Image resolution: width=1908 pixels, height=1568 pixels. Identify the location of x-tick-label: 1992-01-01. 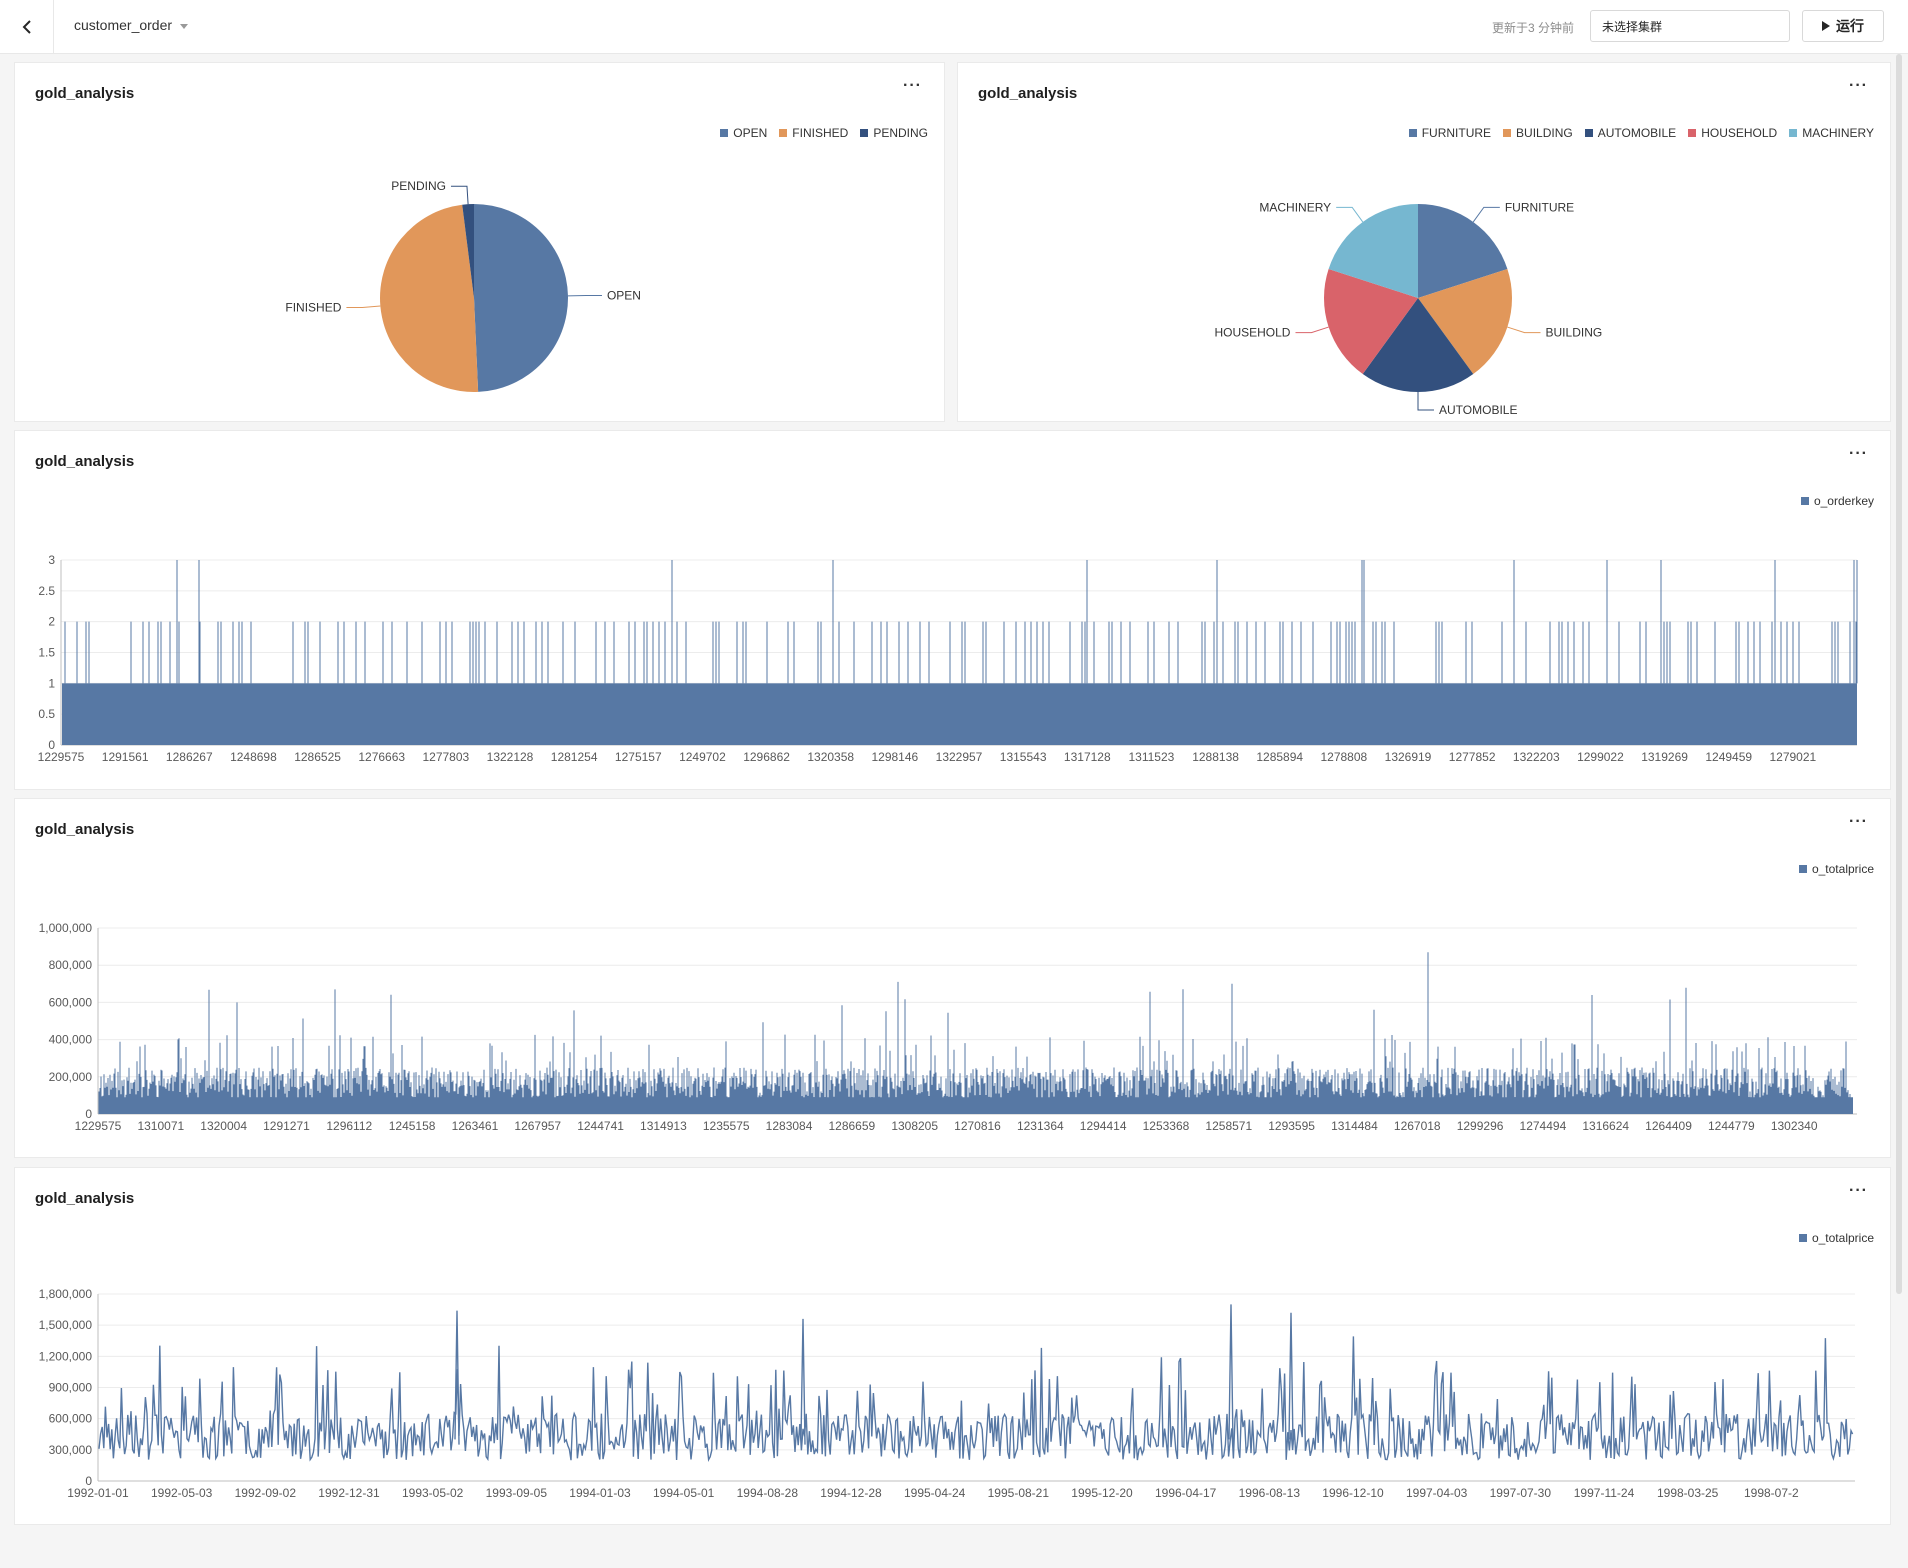
(98, 1493).